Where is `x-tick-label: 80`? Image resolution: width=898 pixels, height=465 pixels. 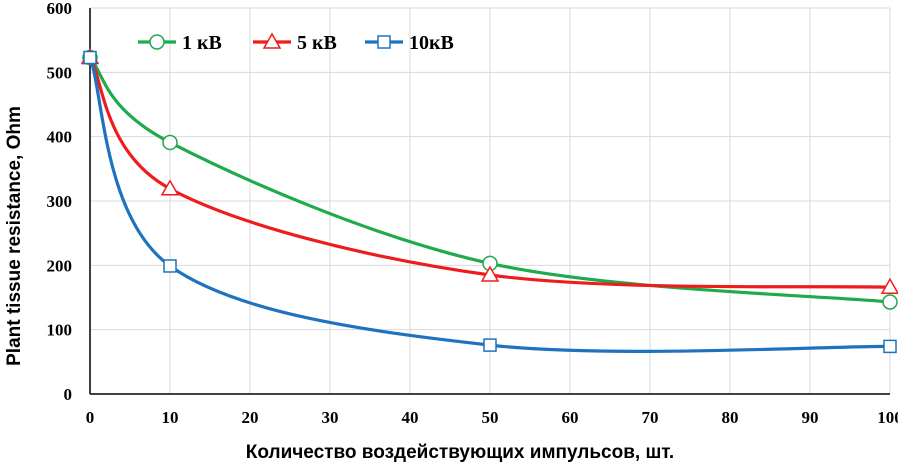
x-tick-label: 80 is located at coordinates (730, 417).